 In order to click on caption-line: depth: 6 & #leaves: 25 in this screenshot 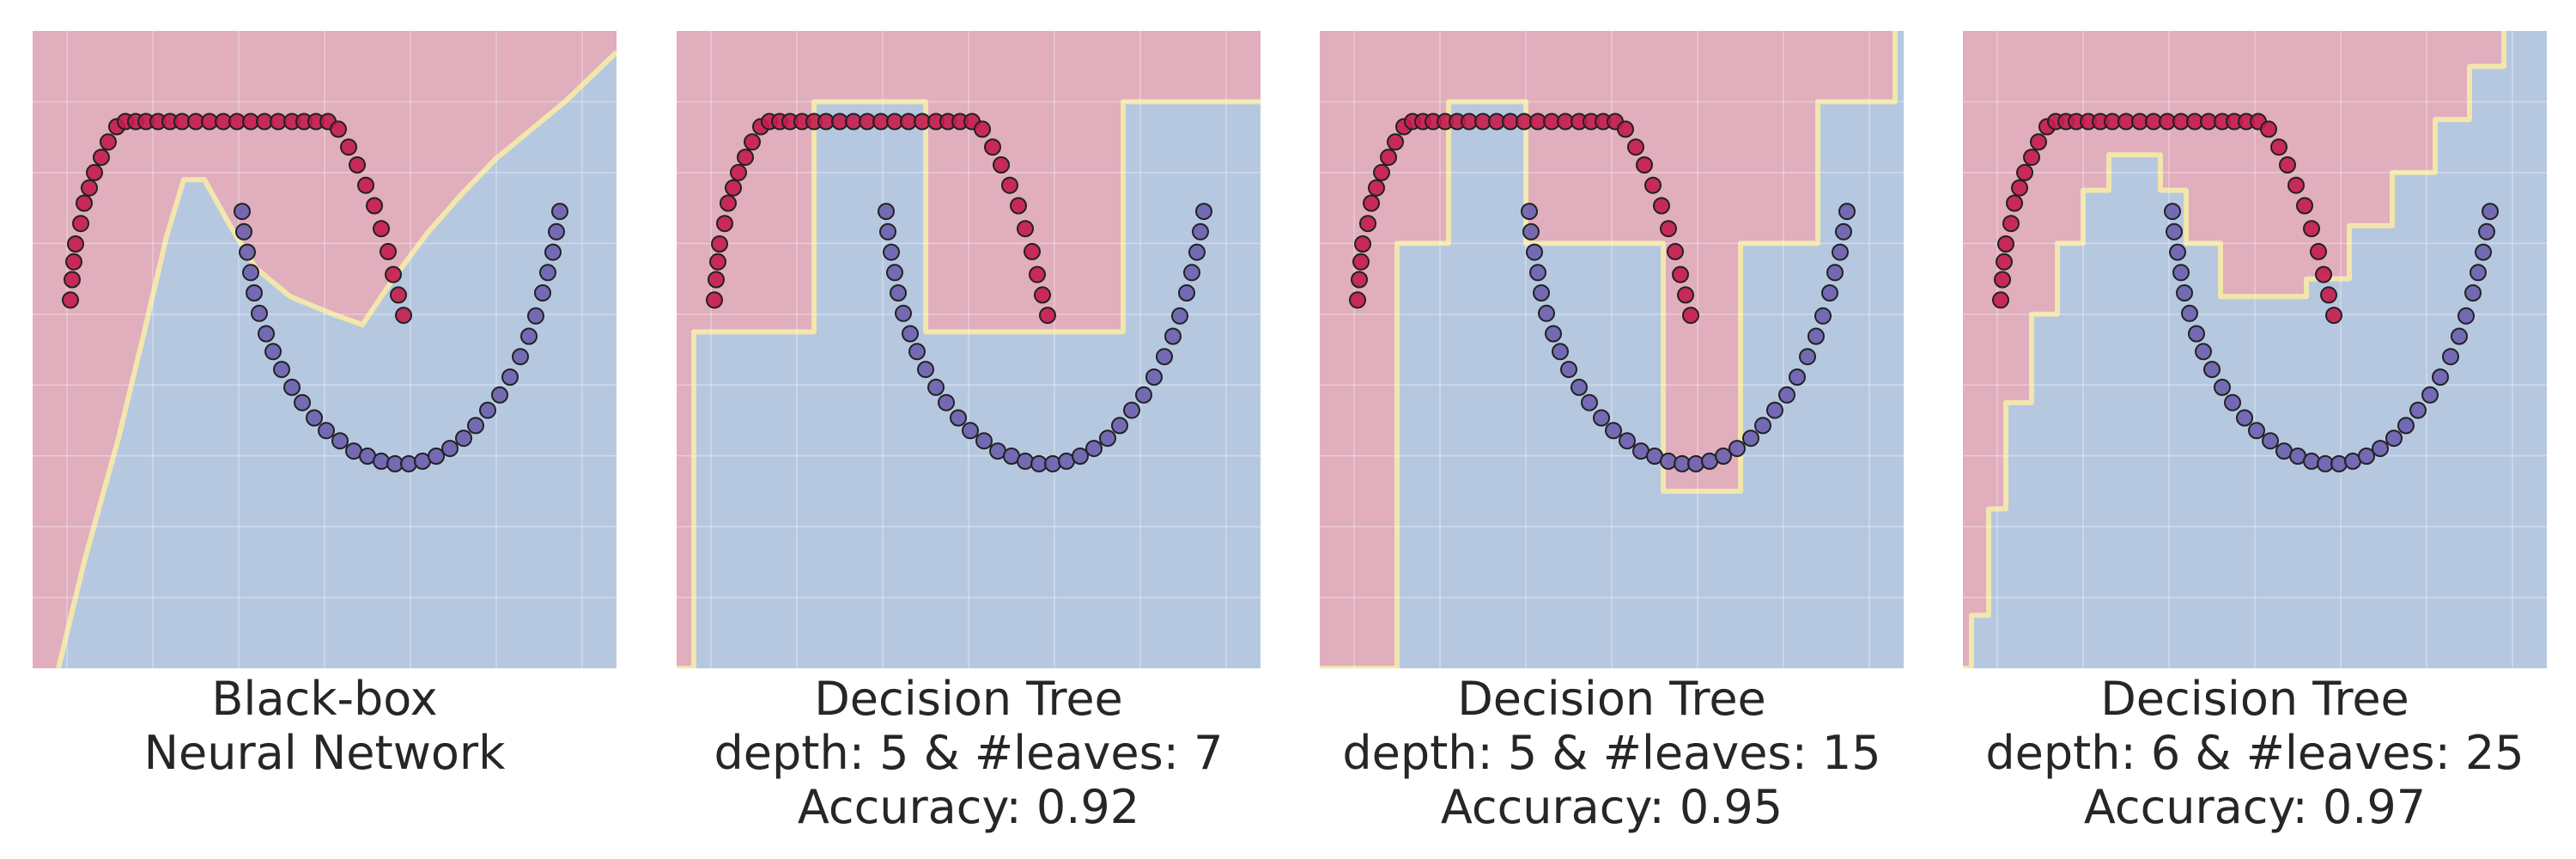, I will do `click(2254, 753)`.